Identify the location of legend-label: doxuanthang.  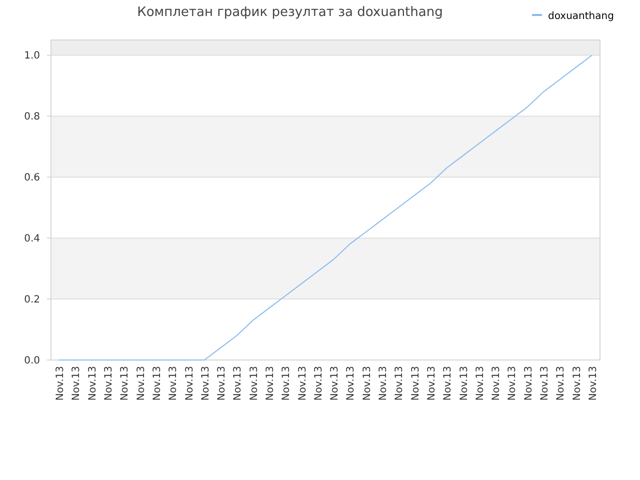
(581, 16).